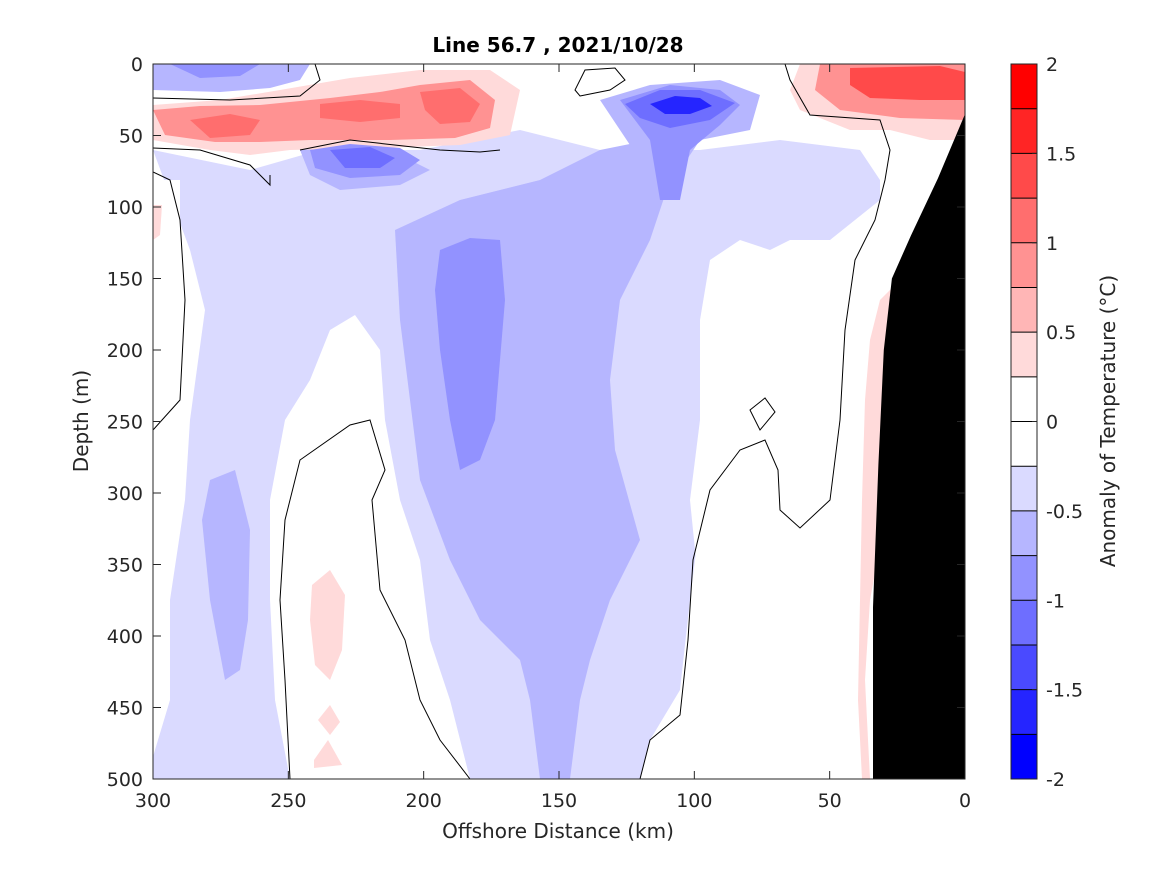 The height and width of the screenshot is (875, 1167). I want to click on colorbar-tick-label: -1, so click(1055, 601).